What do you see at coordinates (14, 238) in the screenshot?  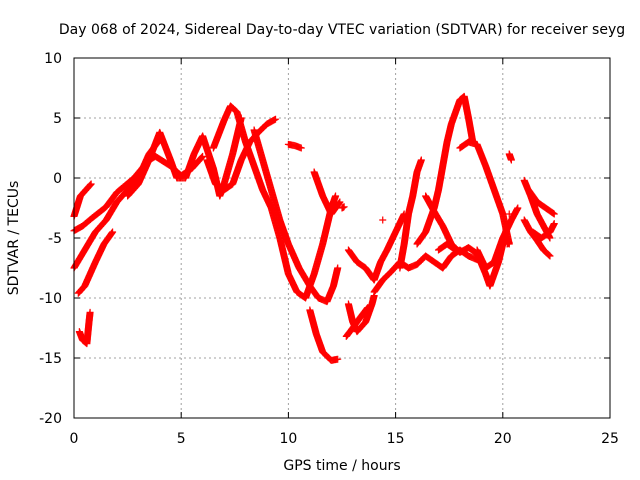 I see `y-axis-label: SDTVAR / TECUs` at bounding box center [14, 238].